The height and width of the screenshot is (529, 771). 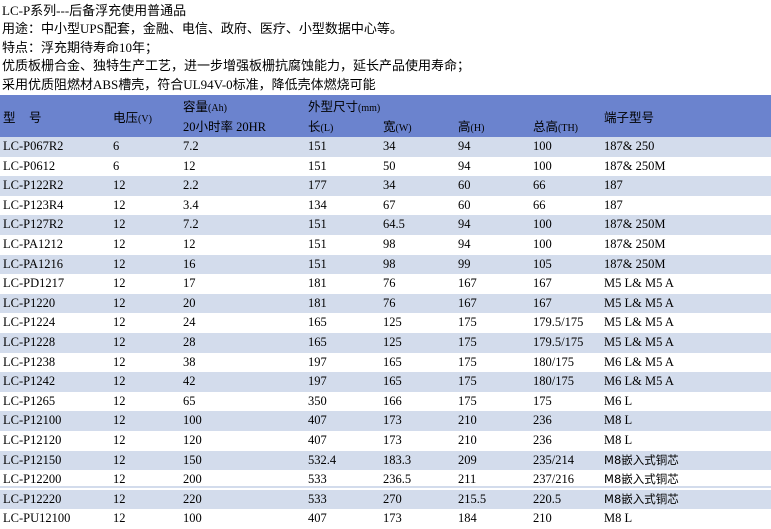 I want to click on intro-line-usage: 用途：中小型UPS配套，金融、电信、政府、医疗、小型数据中心等。, so click(x=202, y=29).